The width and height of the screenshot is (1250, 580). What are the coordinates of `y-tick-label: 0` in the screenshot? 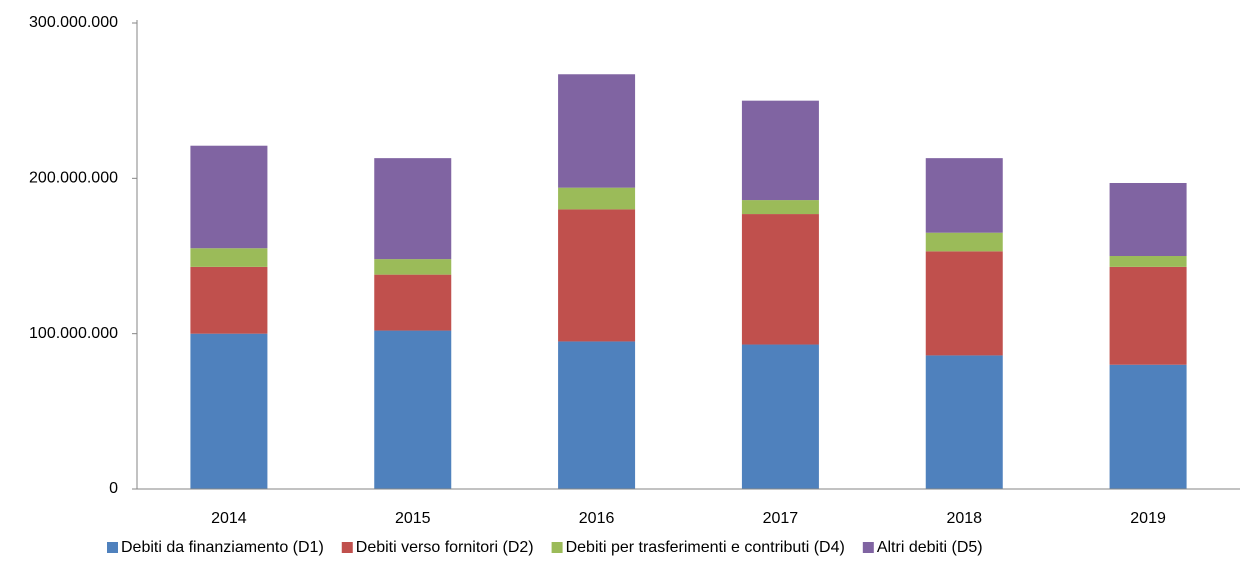 It's located at (113, 488).